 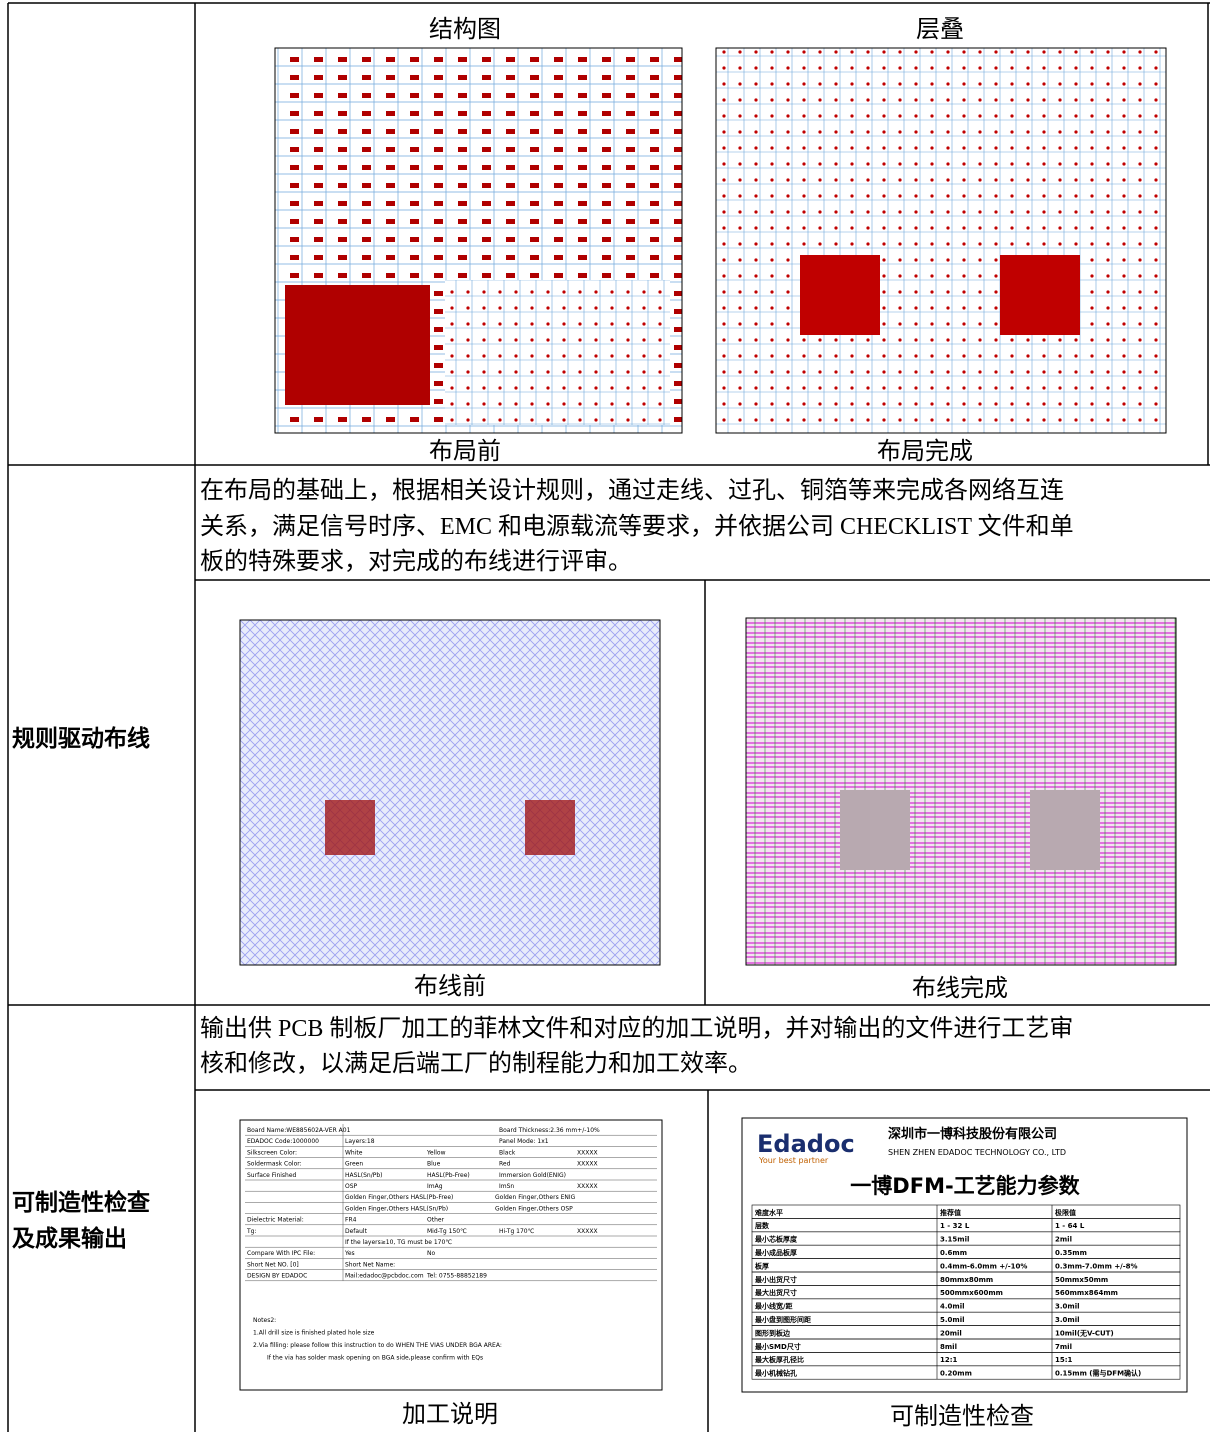 What do you see at coordinates (1063, 1240) in the screenshot?
I see `dfm-cell: 2mil` at bounding box center [1063, 1240].